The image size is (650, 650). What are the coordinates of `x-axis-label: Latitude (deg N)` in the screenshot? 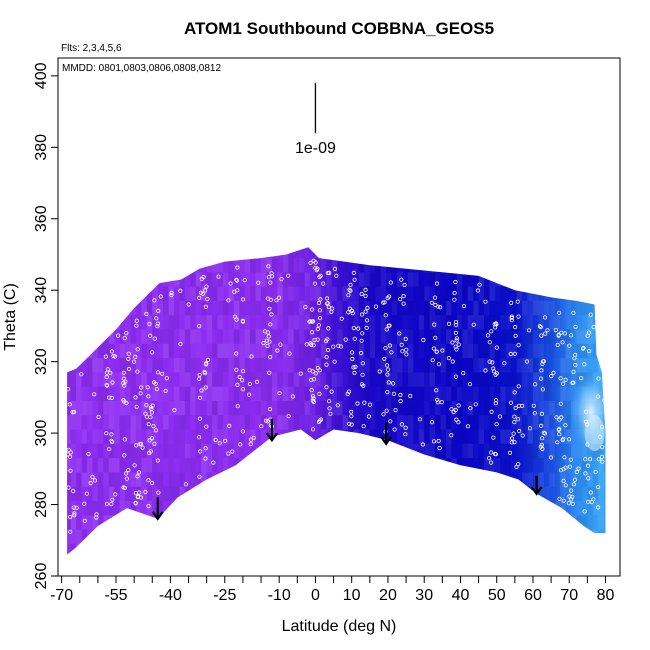 It's located at (339, 626).